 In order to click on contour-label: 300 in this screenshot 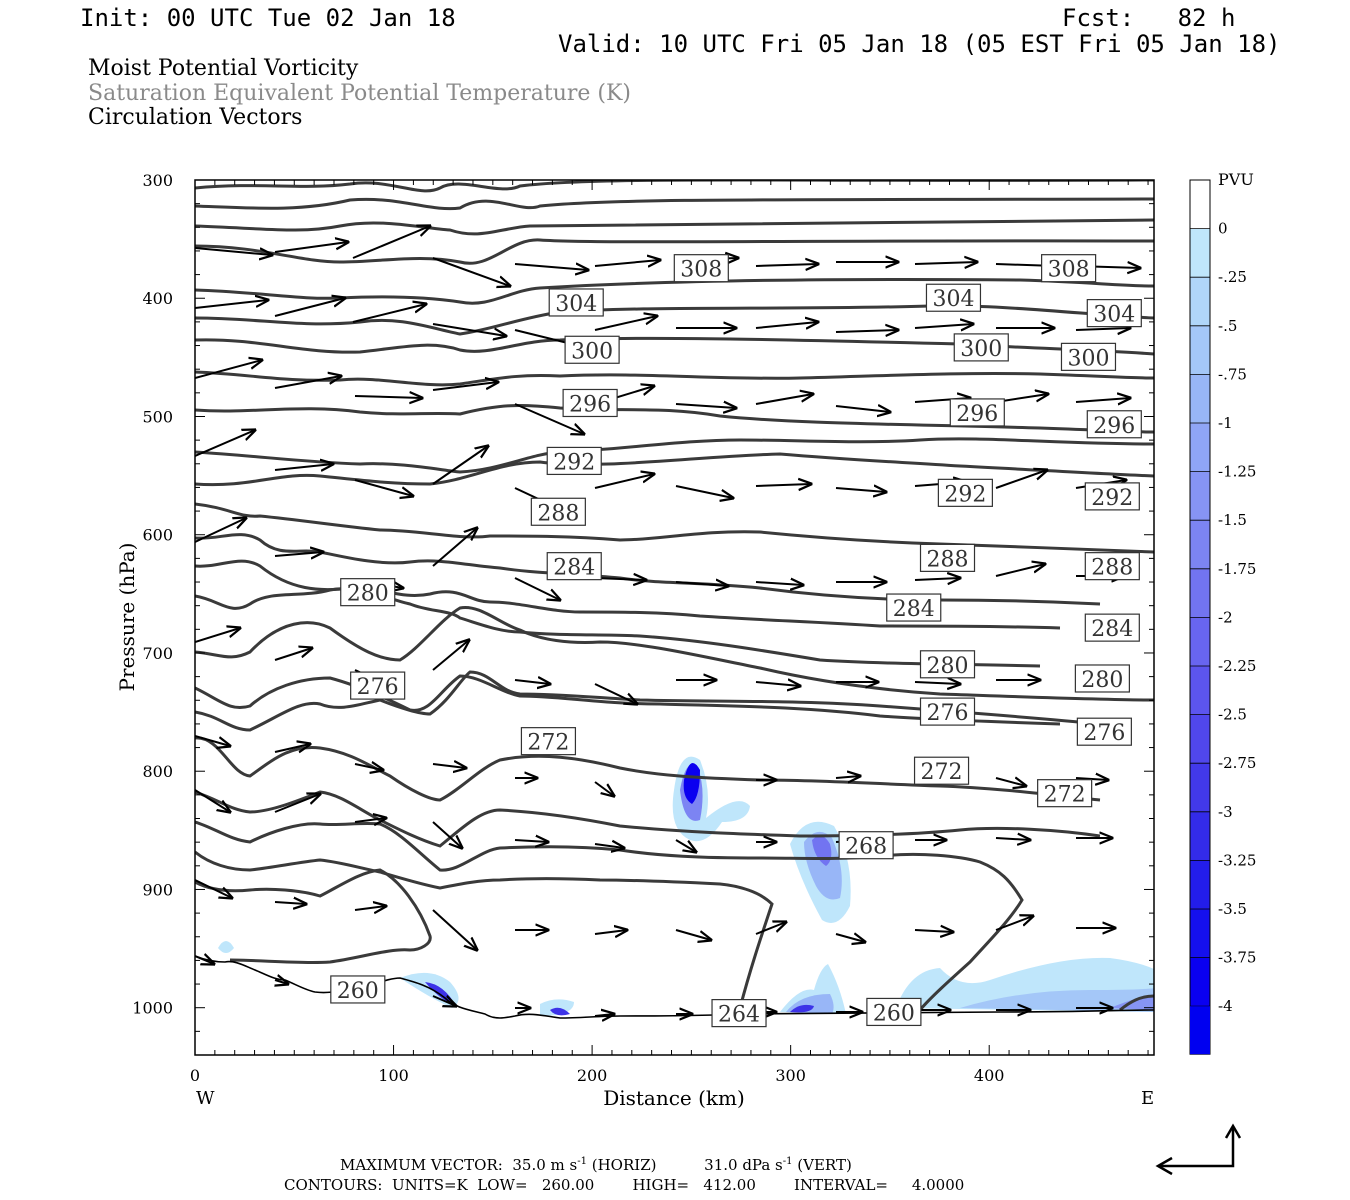, I will do `click(1088, 356)`.